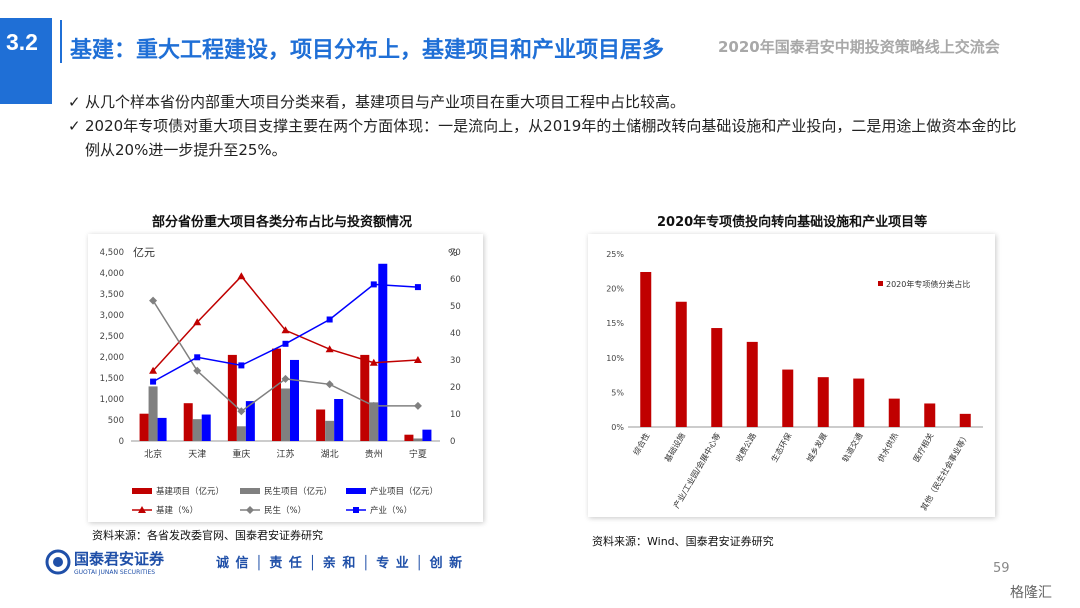 The height and width of the screenshot is (608, 1080). What do you see at coordinates (1031, 593) in the screenshot?
I see `watermark: 格隆汇` at bounding box center [1031, 593].